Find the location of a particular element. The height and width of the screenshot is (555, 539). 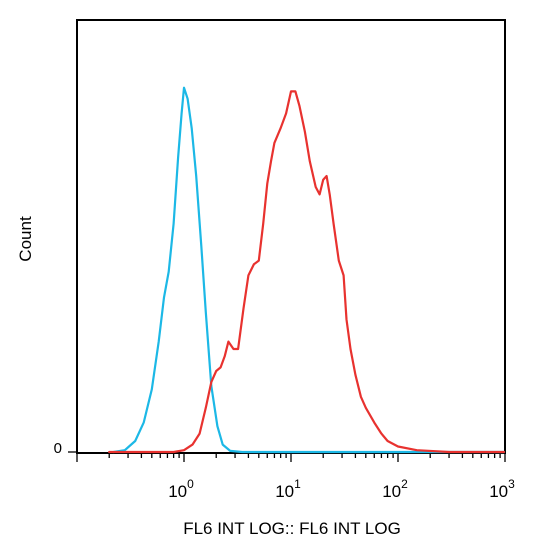

x-tick-label: 10² is located at coordinates (395, 489).